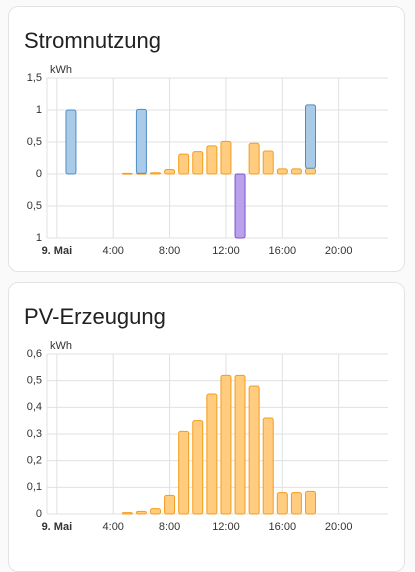  I want to click on chart-title: PV-Erzeugung, so click(95, 316).